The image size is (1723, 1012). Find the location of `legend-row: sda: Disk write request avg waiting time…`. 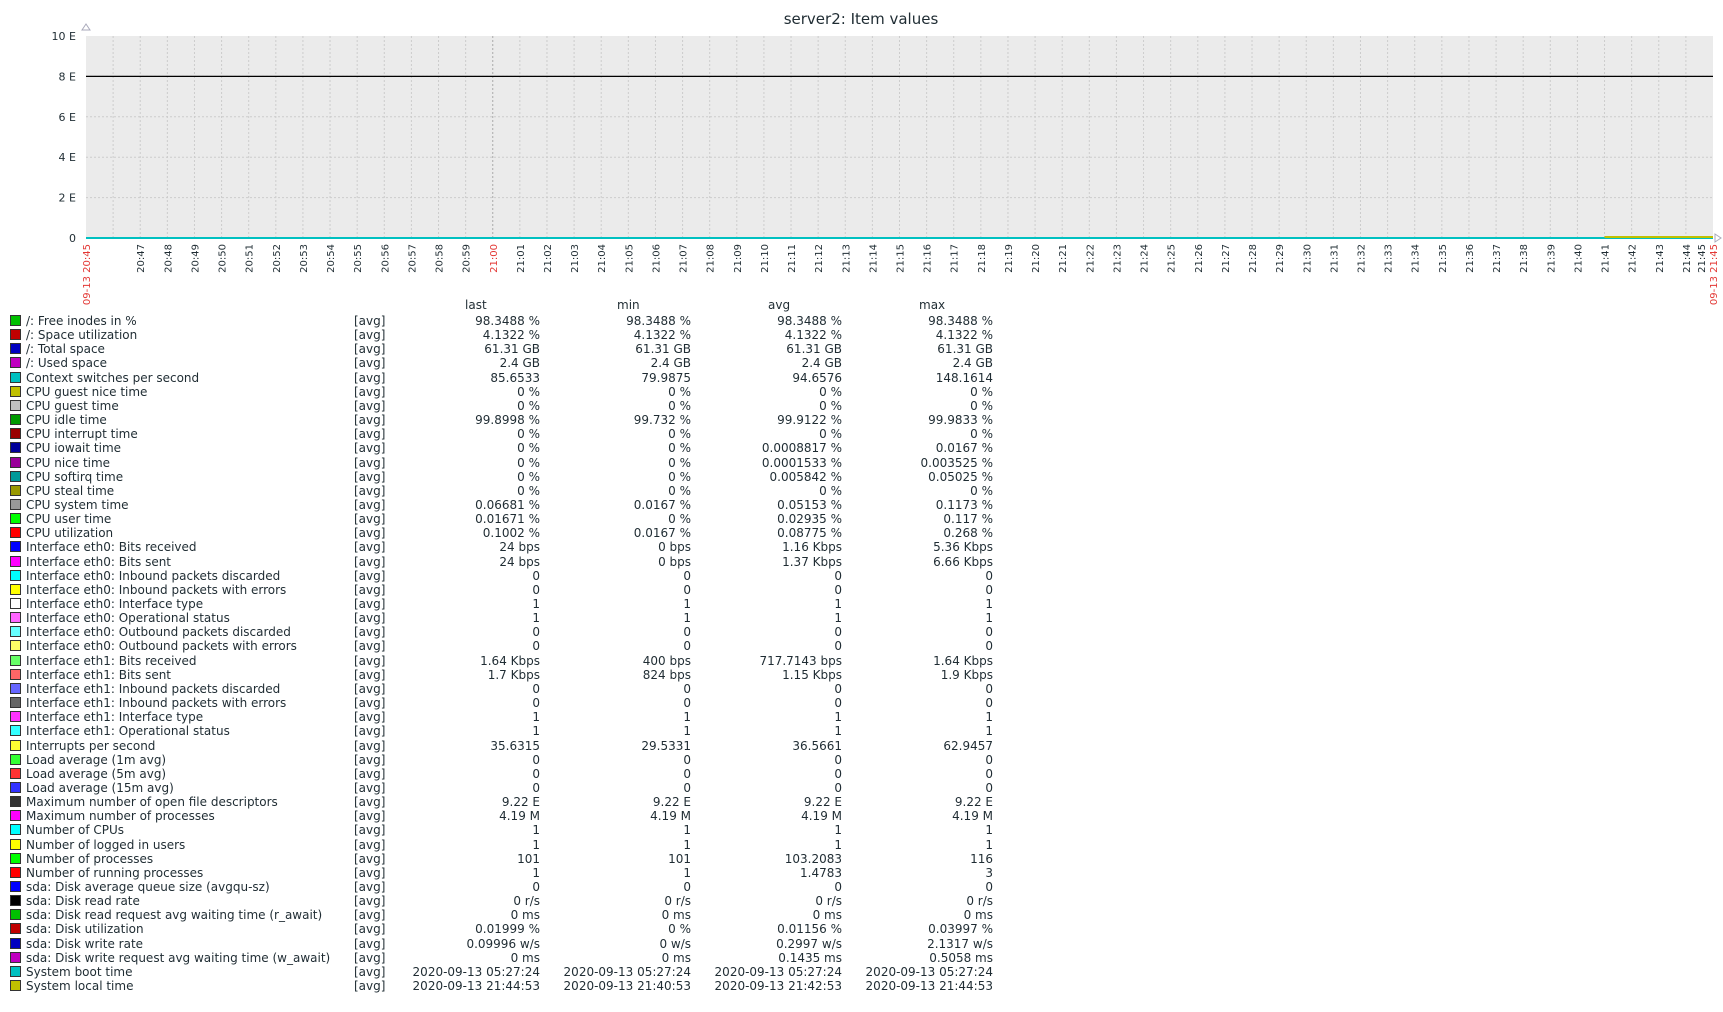

legend-row: sda: Disk write request avg waiting time… is located at coordinates (500, 958).